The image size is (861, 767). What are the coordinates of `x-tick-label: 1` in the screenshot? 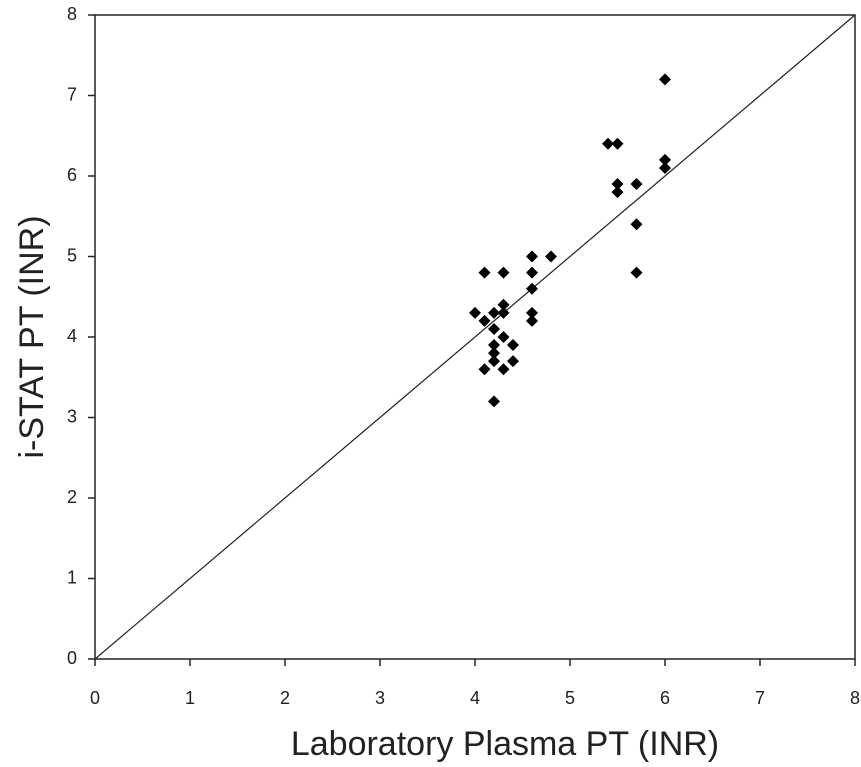 It's located at (190, 698).